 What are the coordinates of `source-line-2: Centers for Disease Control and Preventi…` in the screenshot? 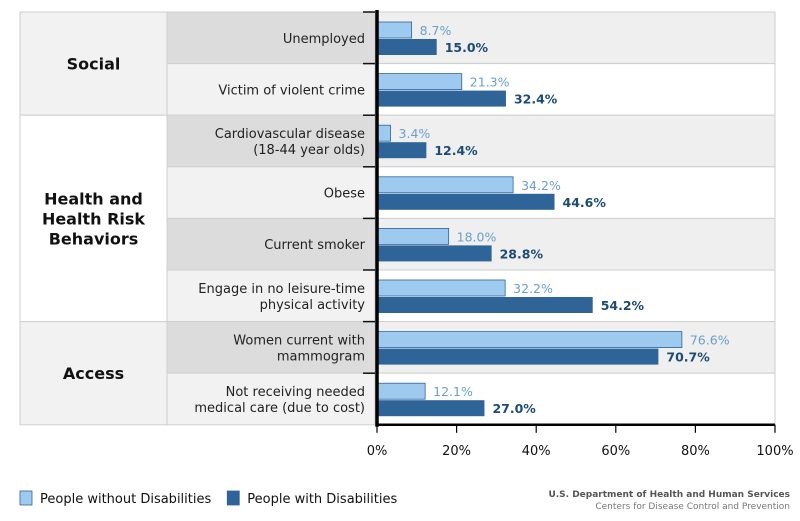 It's located at (692, 507).